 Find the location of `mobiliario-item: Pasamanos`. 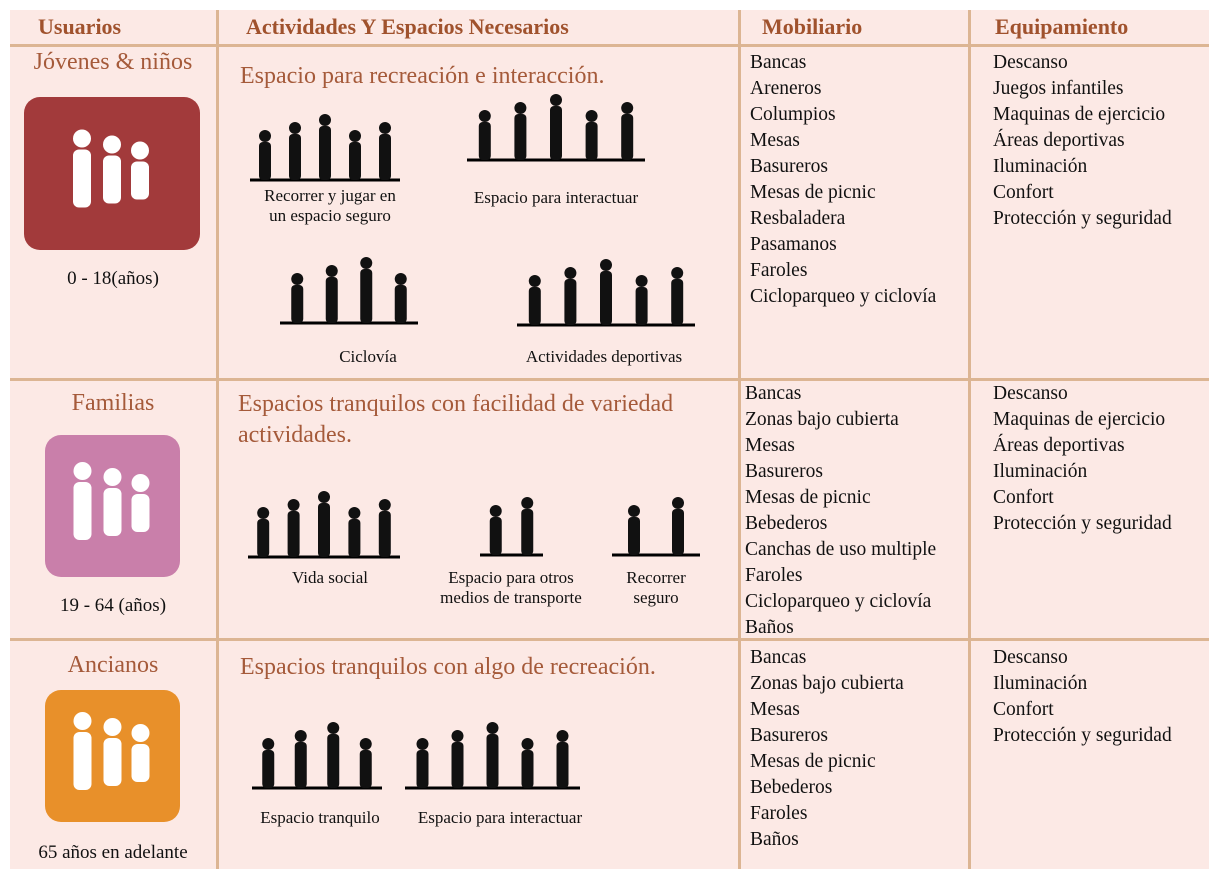

mobiliario-item: Pasamanos is located at coordinates (793, 244).